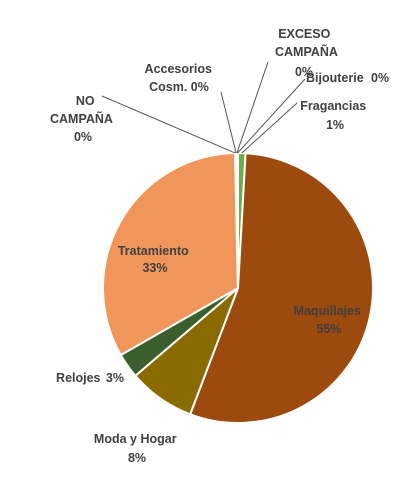 The image size is (410, 490). What do you see at coordinates (137, 448) in the screenshot?
I see `svg-text: Moda y Hogar 8%` at bounding box center [137, 448].